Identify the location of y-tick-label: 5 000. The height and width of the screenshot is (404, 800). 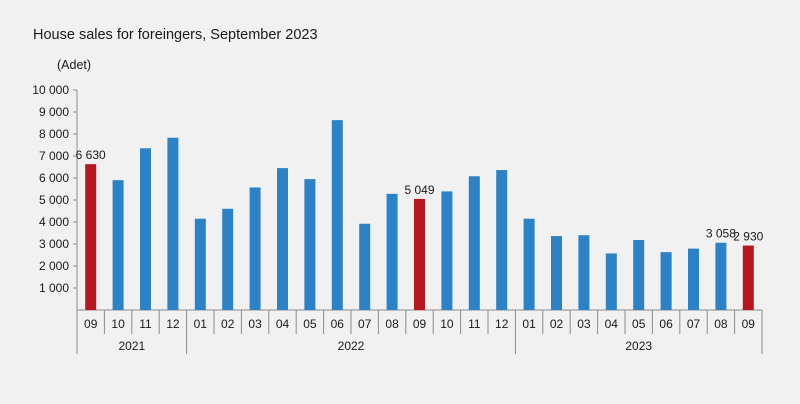
(54, 200).